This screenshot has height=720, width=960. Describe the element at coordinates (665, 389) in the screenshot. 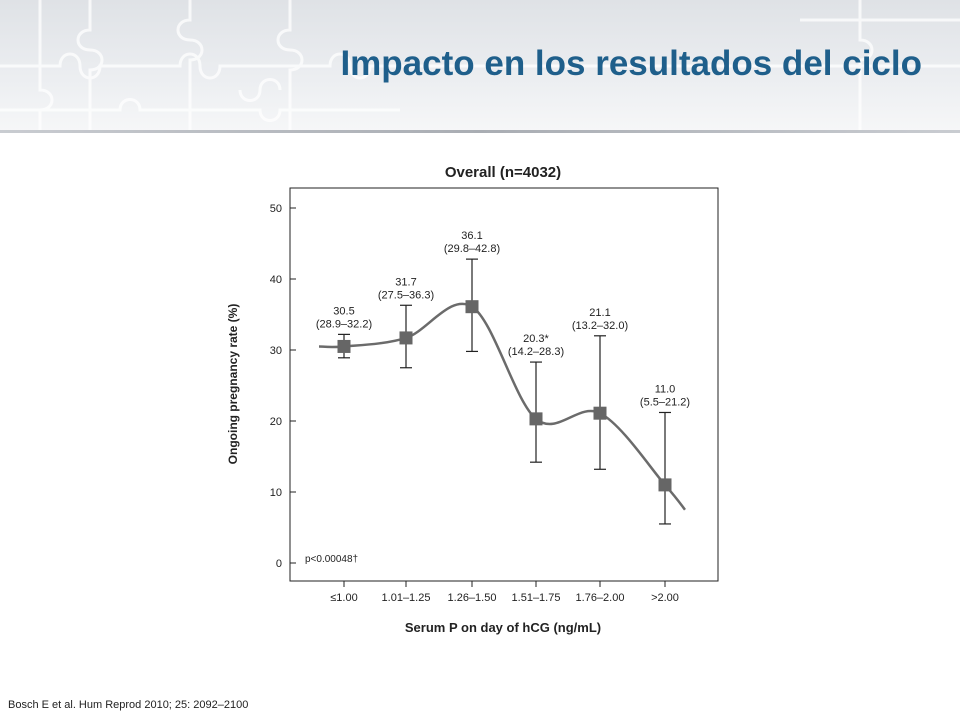

I see `data-label: 11.0` at that location.